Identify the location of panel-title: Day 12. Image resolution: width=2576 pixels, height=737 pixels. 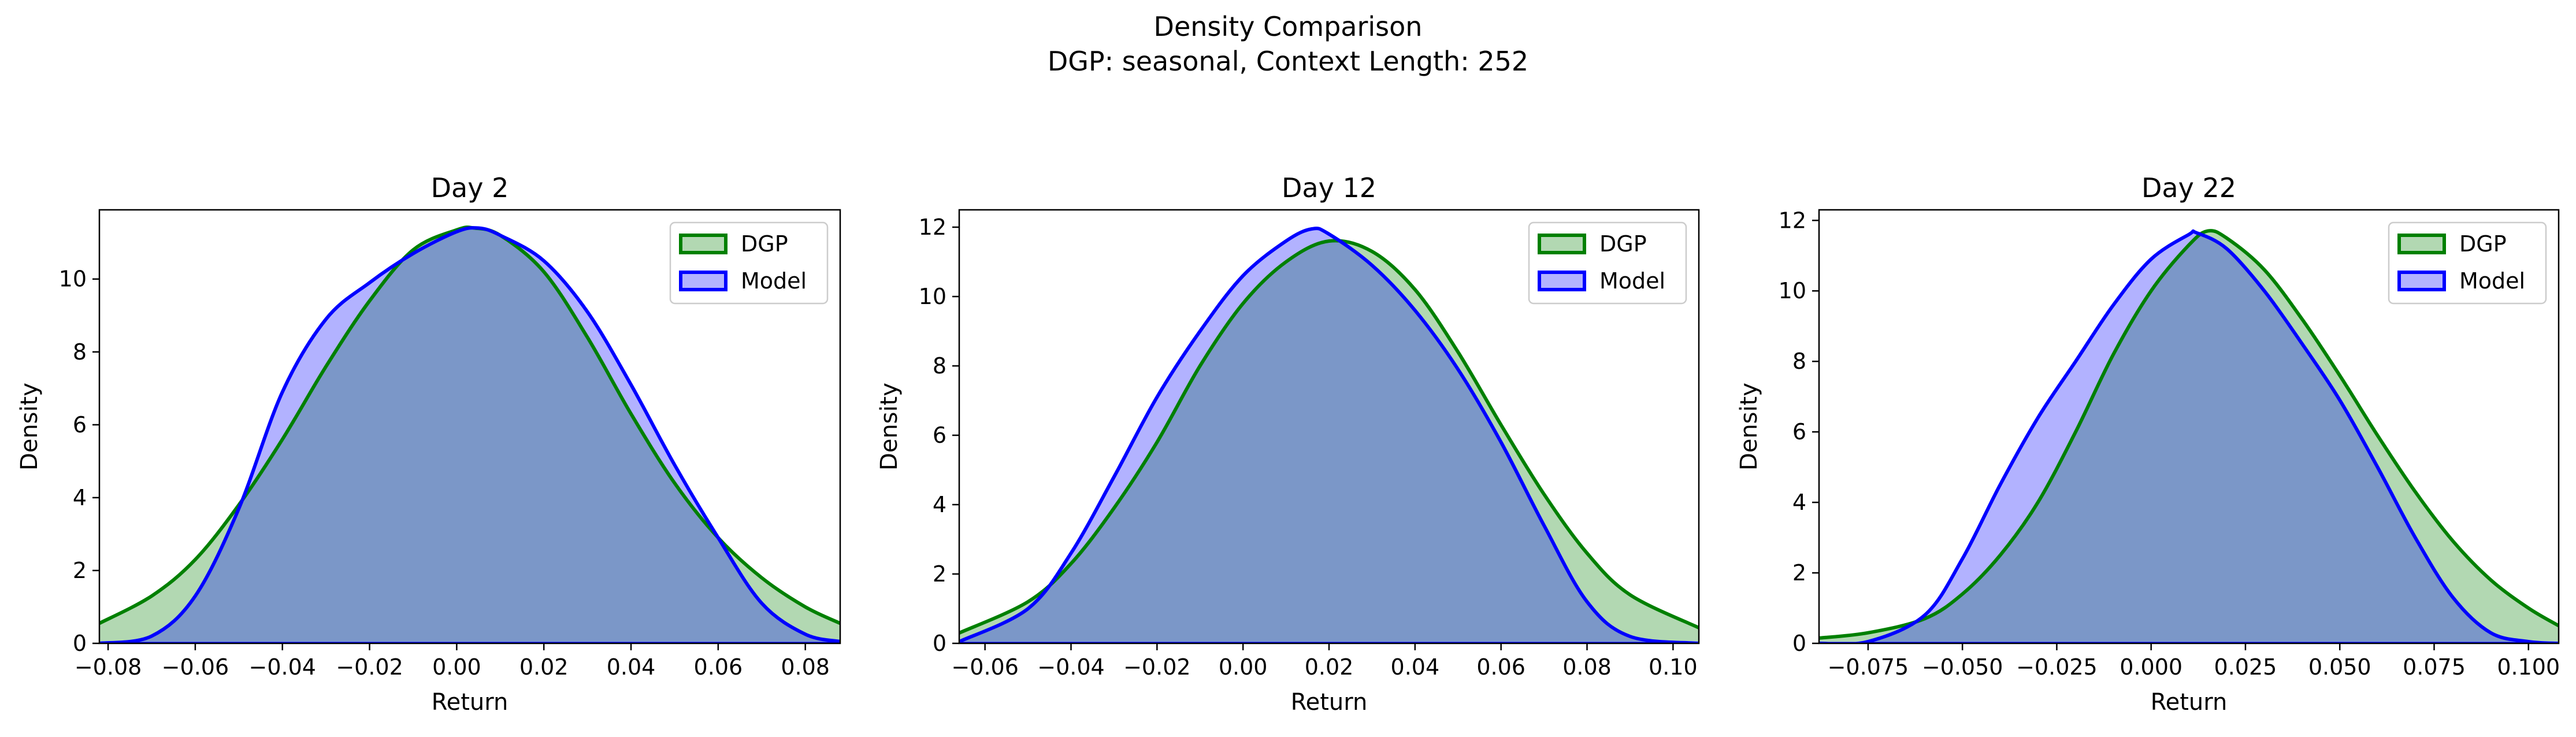
(1329, 187).